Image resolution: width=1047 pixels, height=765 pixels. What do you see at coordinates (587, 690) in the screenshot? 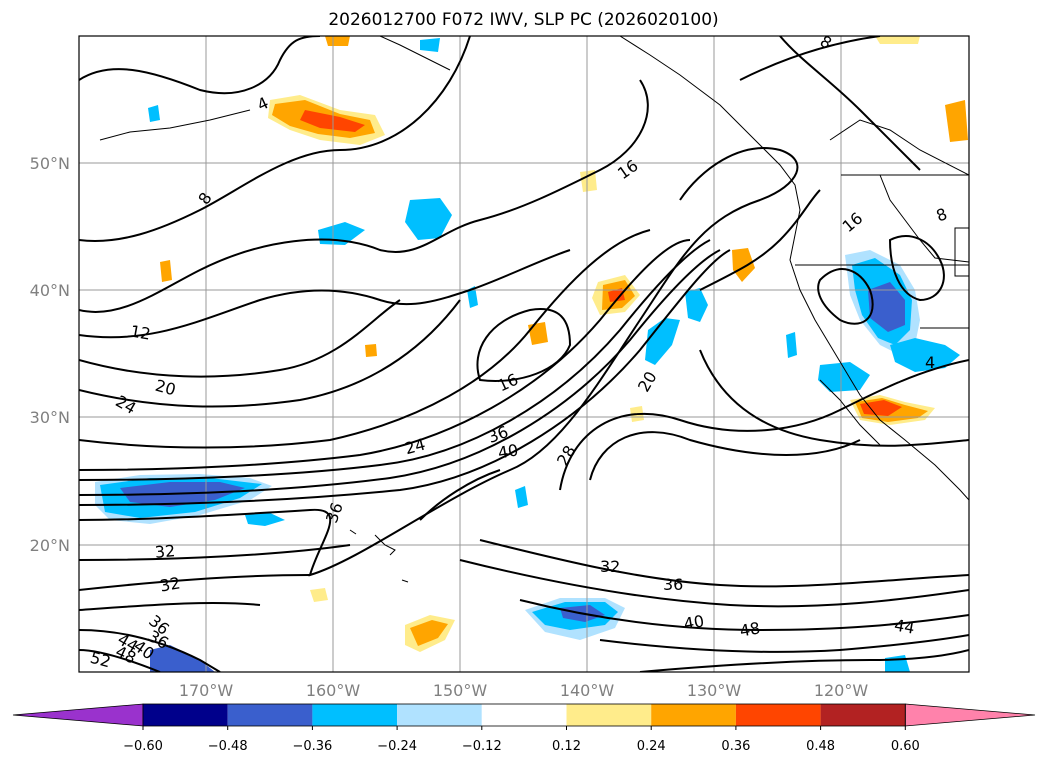
I see `lon-label-140w: 140°W` at bounding box center [587, 690].